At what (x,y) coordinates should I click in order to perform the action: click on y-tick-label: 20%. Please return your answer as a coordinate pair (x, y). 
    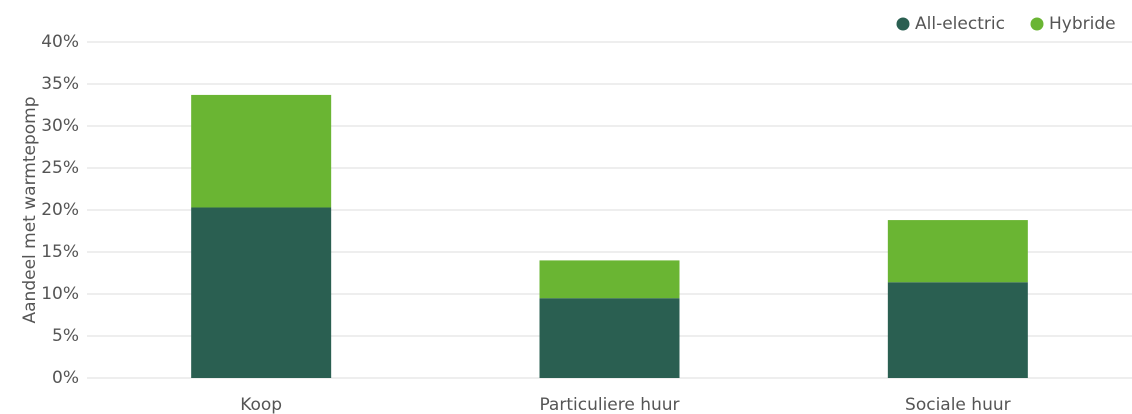
    Looking at the image, I should click on (60, 210).